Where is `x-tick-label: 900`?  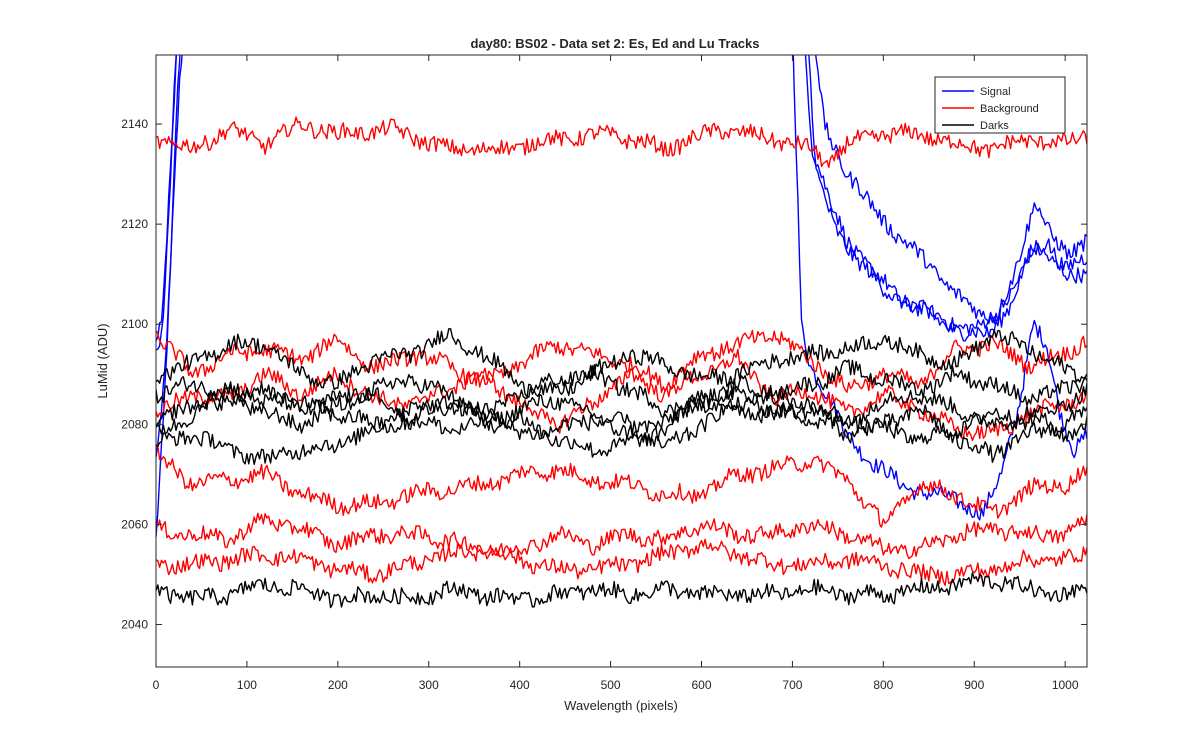 x-tick-label: 900 is located at coordinates (974, 685).